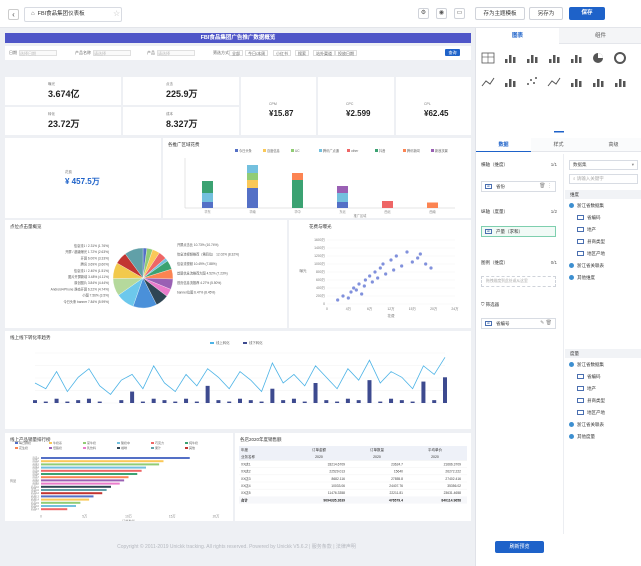 The width and height of the screenshot is (641, 566). What do you see at coordinates (441, 13) in the screenshot?
I see `stamp-icon: ◉` at bounding box center [441, 13].